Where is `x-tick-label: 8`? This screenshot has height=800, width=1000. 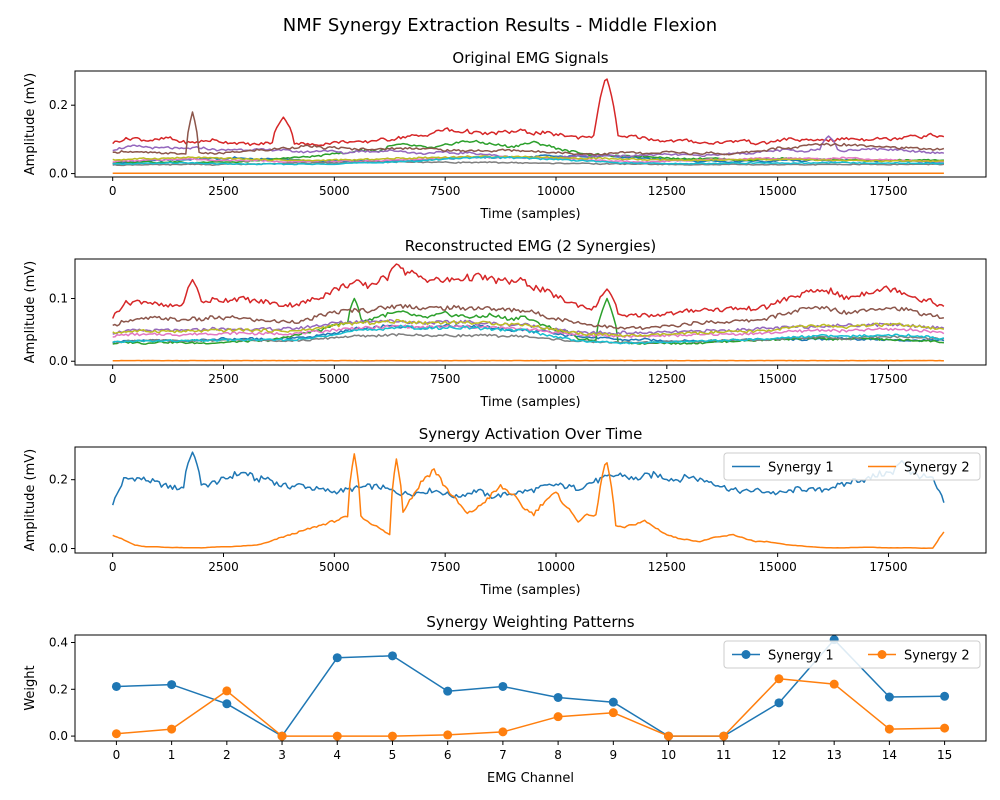
x-tick-label: 8 is located at coordinates (558, 755).